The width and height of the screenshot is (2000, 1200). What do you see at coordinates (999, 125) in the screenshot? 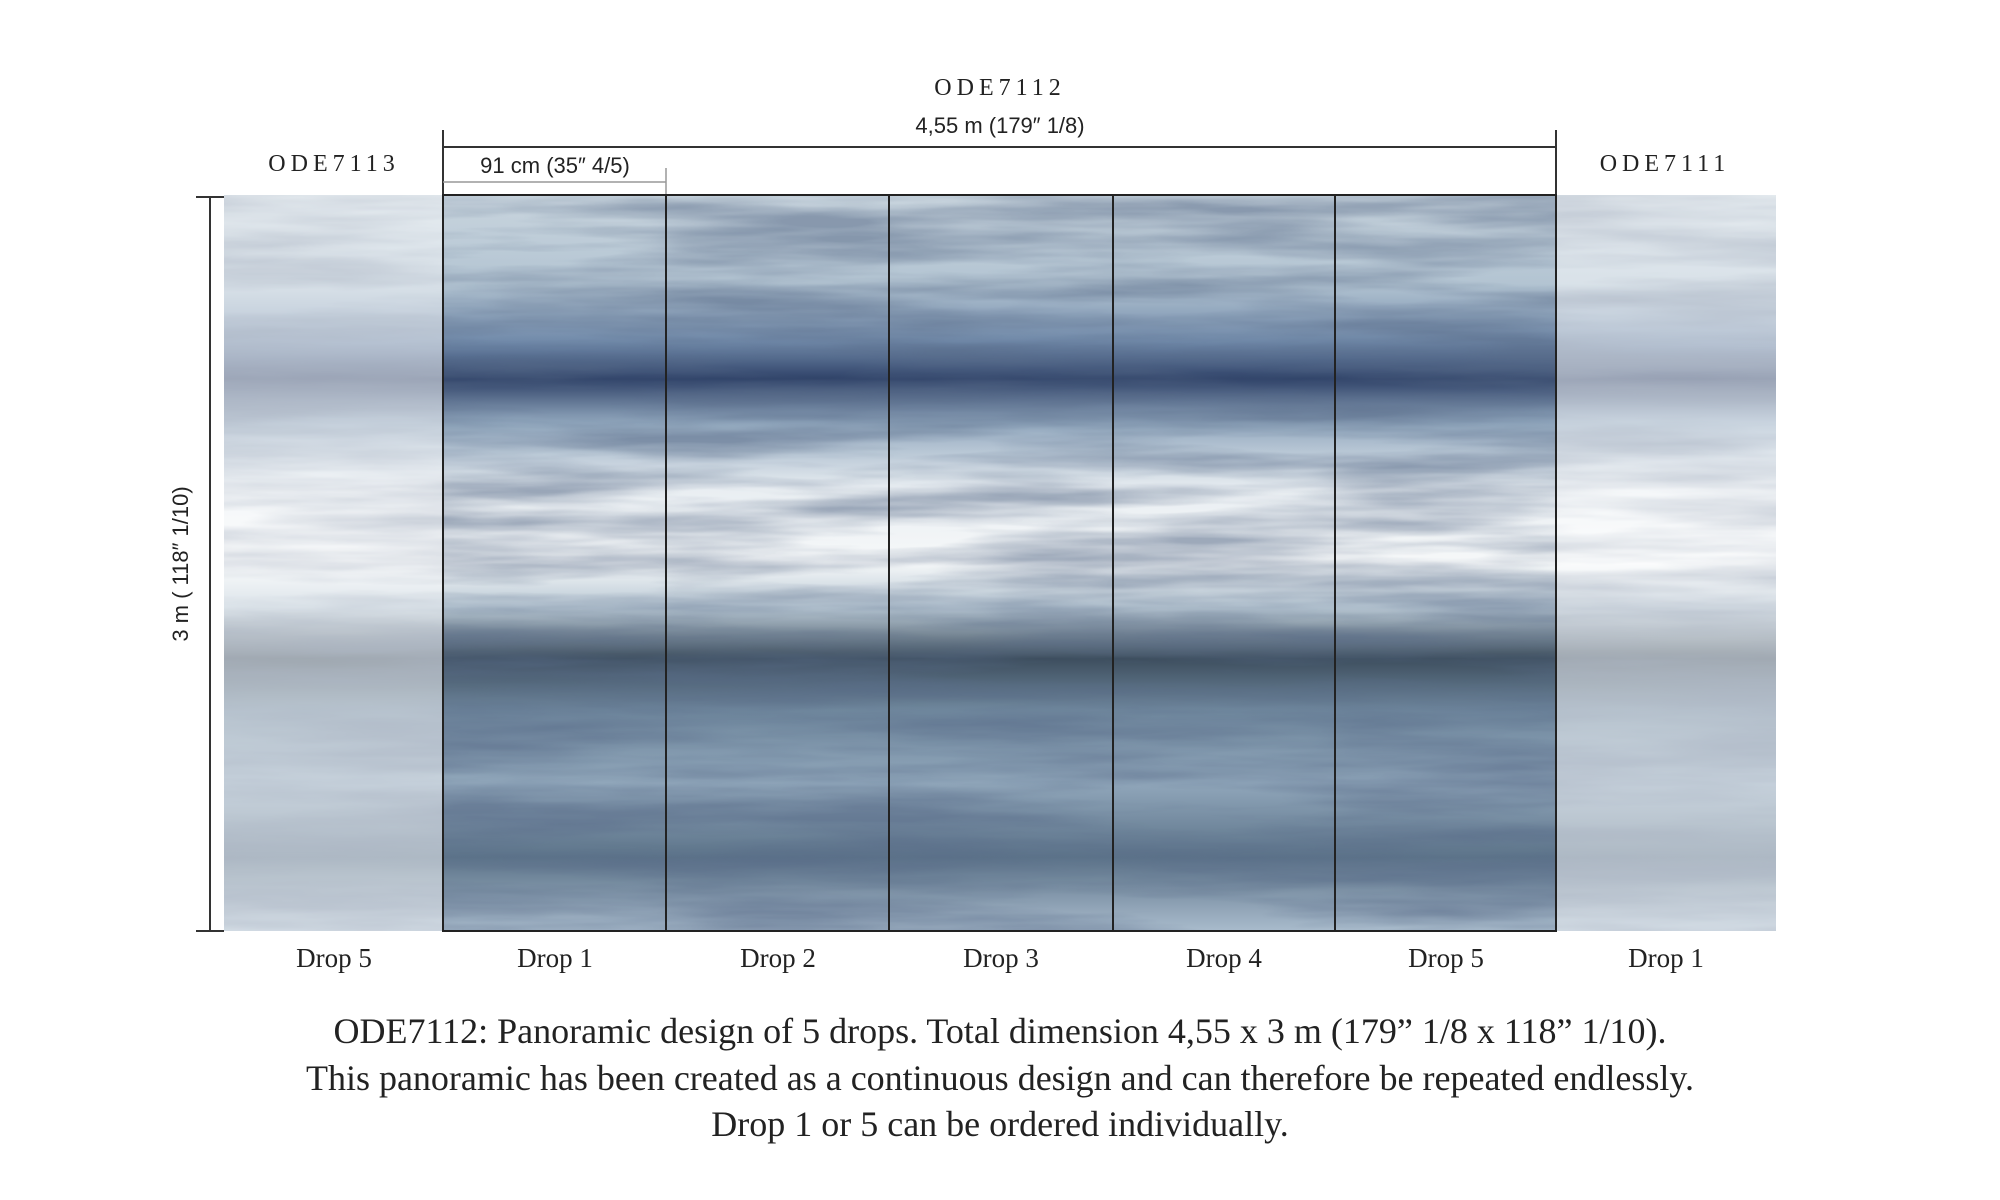
I see `total-width: 4,55 m (179″ 1/8)` at bounding box center [999, 125].